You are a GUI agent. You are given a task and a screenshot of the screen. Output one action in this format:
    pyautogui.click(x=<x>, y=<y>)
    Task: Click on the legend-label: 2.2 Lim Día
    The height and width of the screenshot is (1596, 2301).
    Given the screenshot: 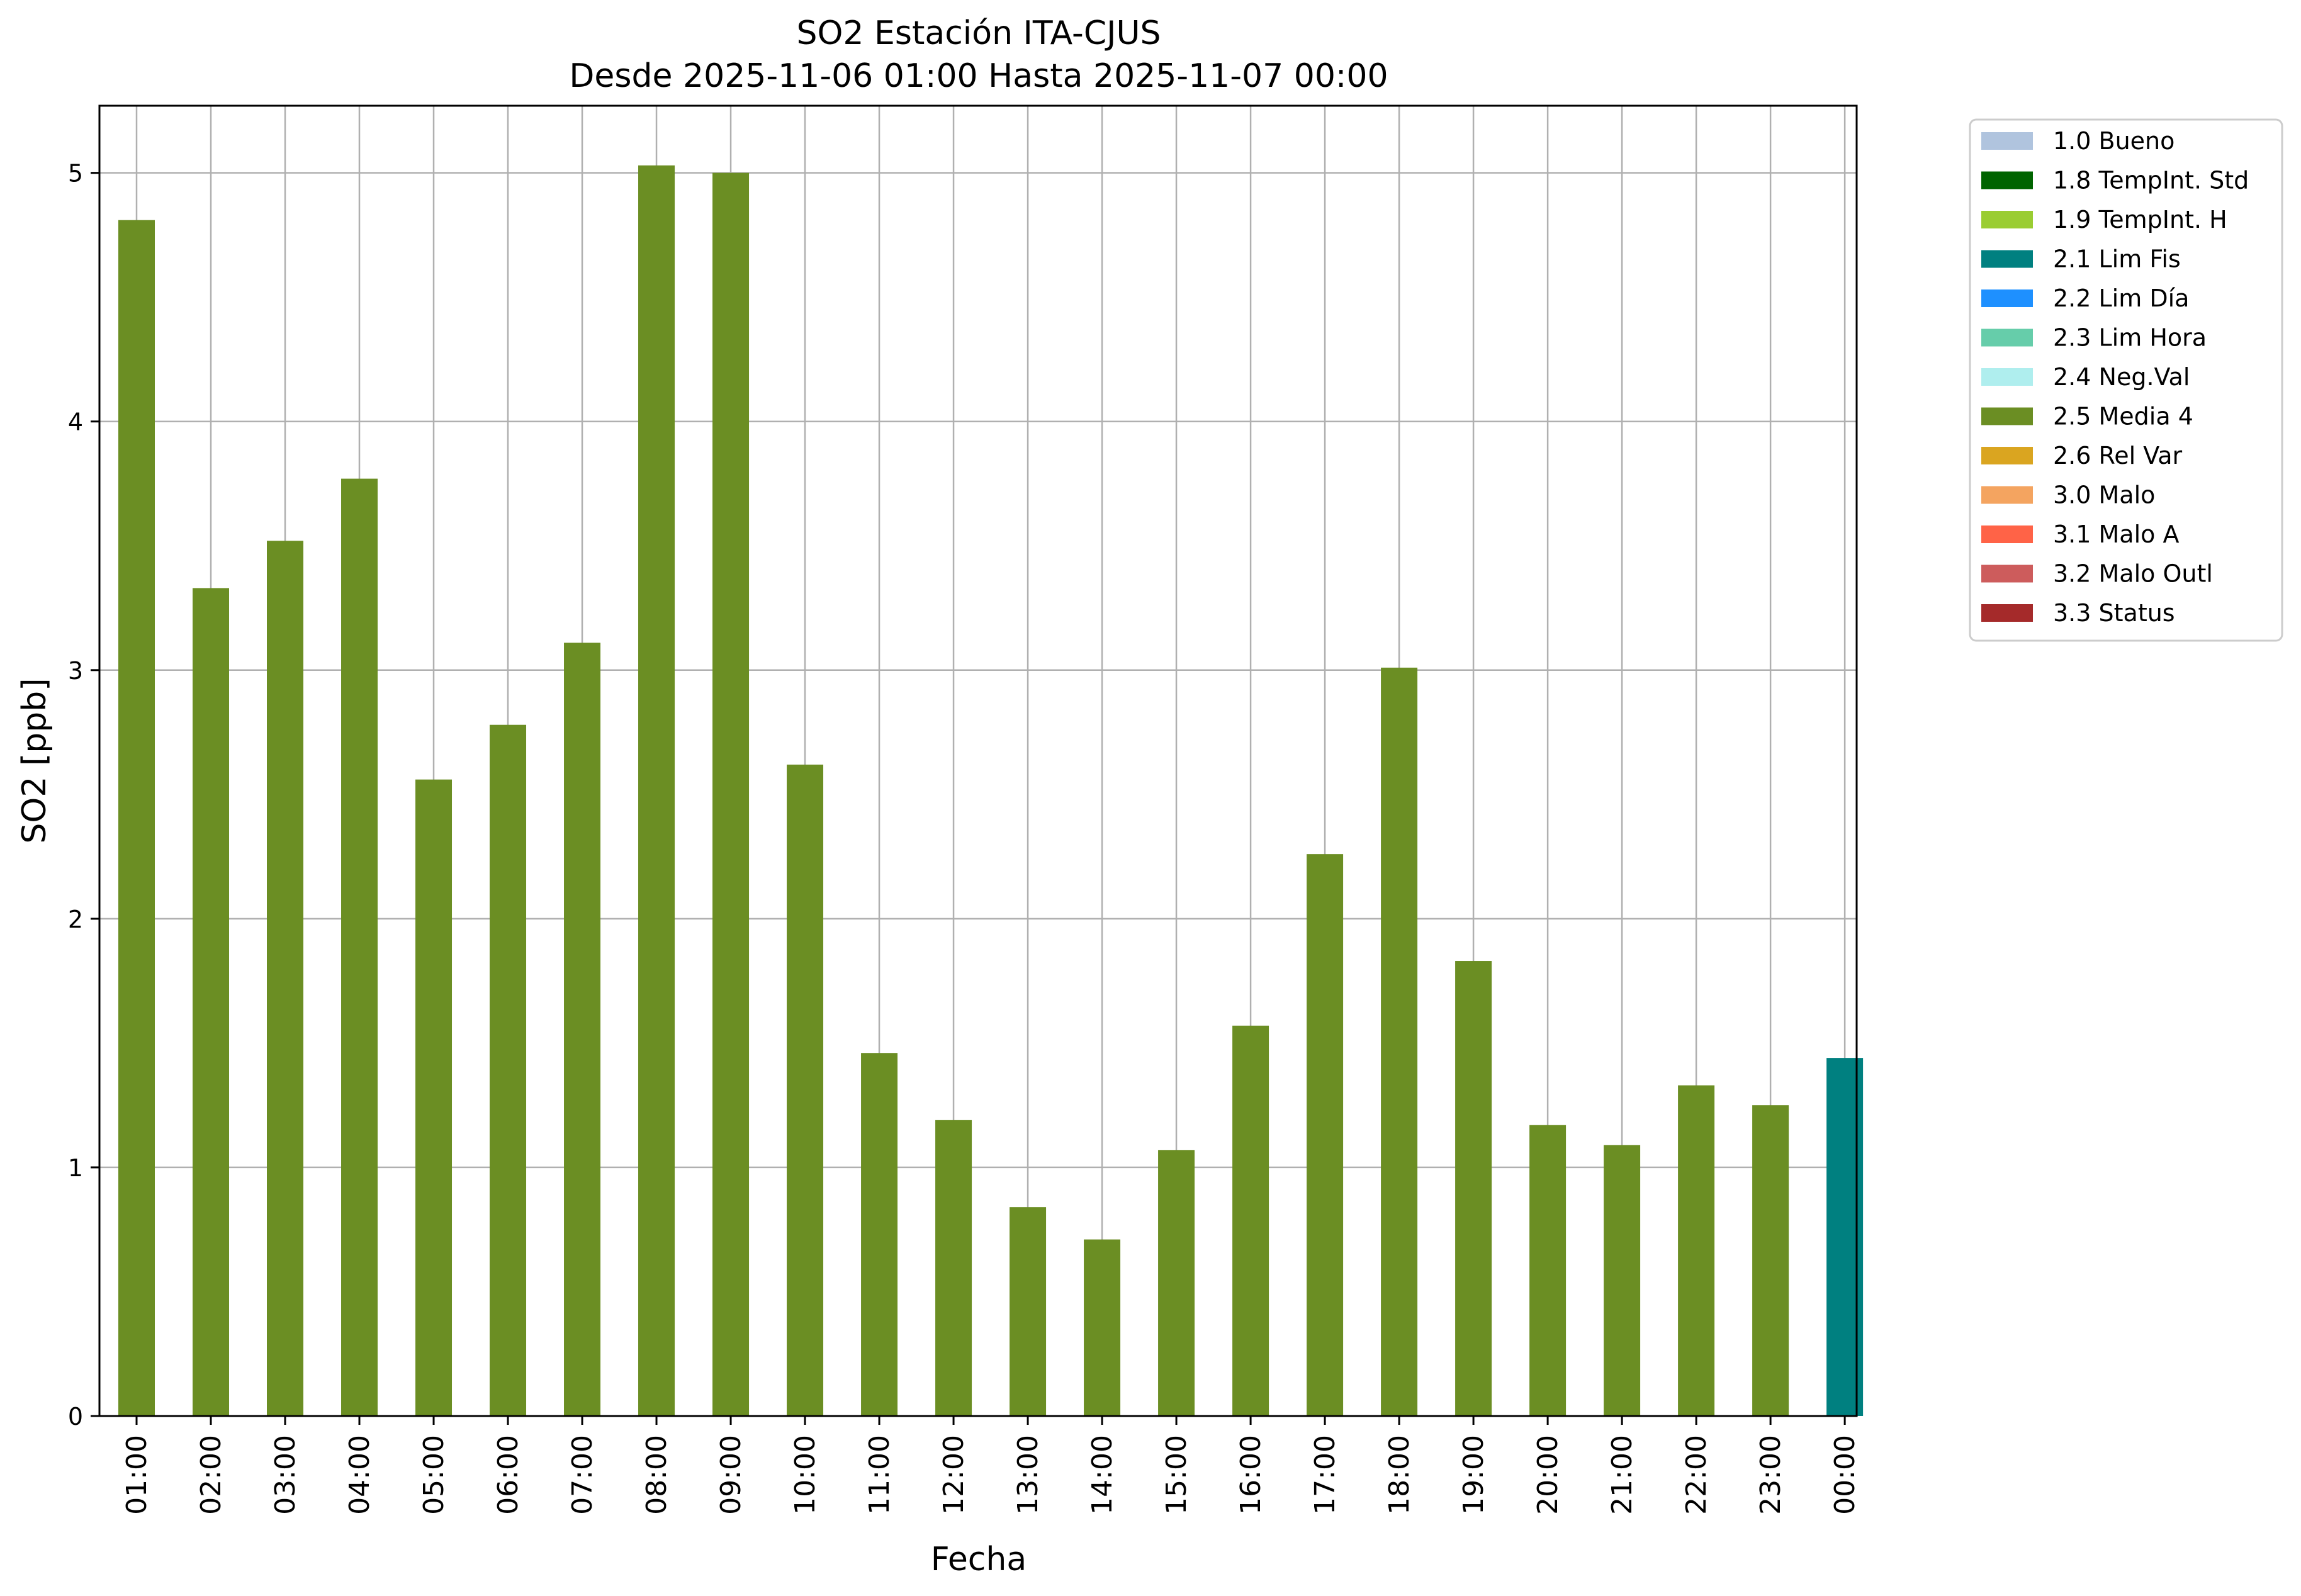 What is the action you would take?
    pyautogui.click(x=2121, y=298)
    